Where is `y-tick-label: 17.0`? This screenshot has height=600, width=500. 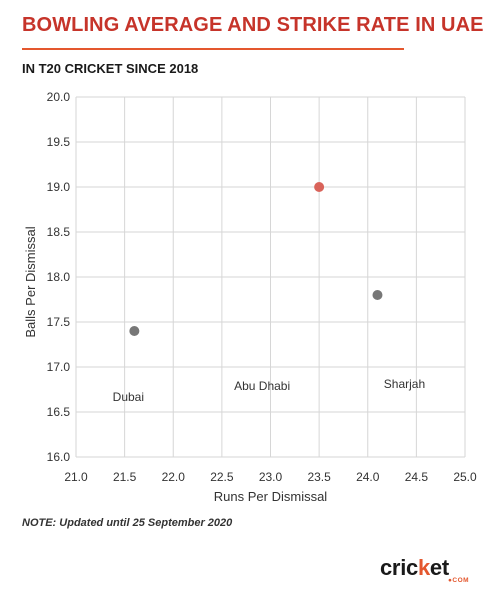 y-tick-label: 17.0 is located at coordinates (59, 367).